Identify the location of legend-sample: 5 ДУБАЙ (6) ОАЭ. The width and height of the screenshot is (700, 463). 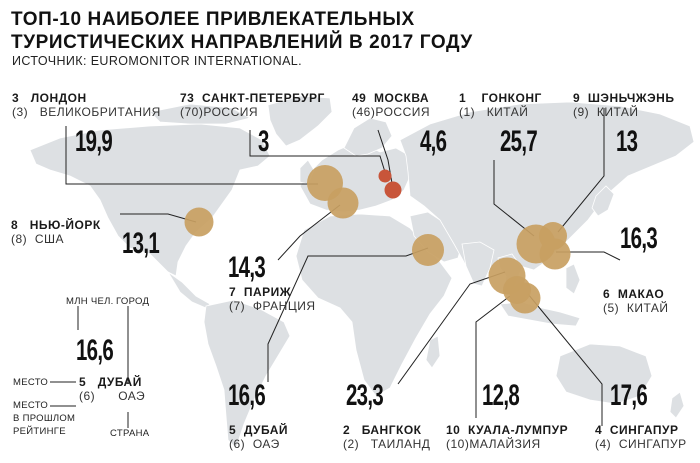
(112, 389).